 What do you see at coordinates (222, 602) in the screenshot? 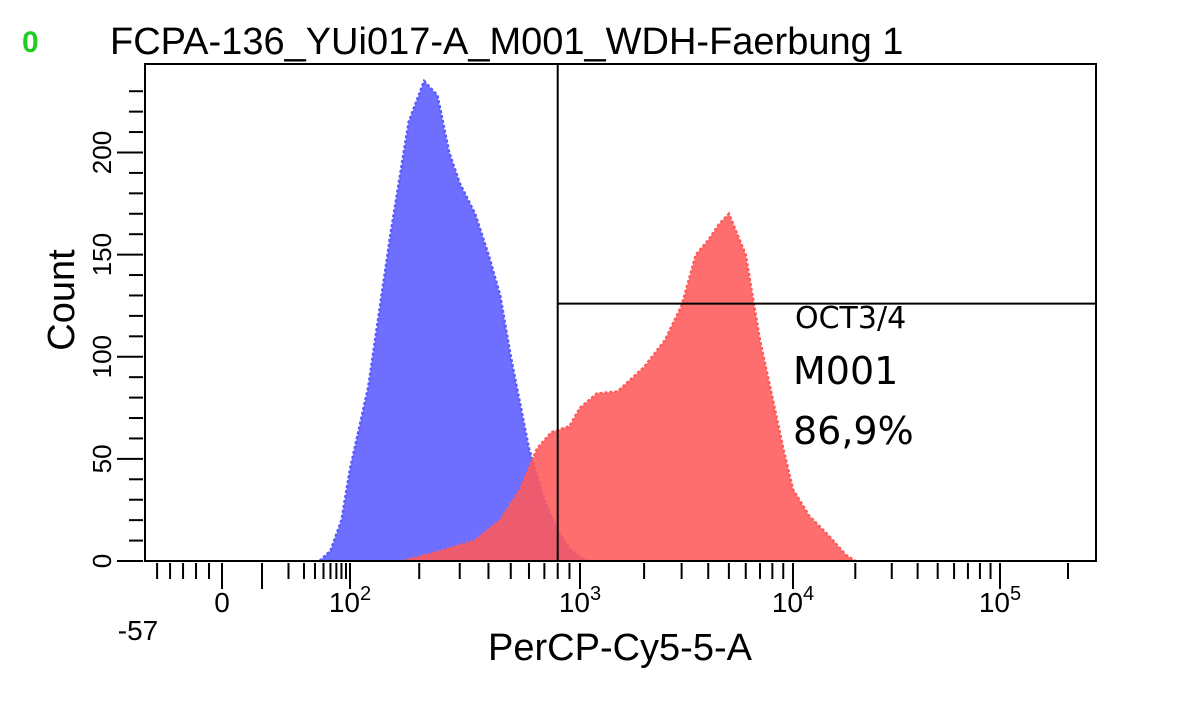
I see `x-tick-label: 0` at bounding box center [222, 602].